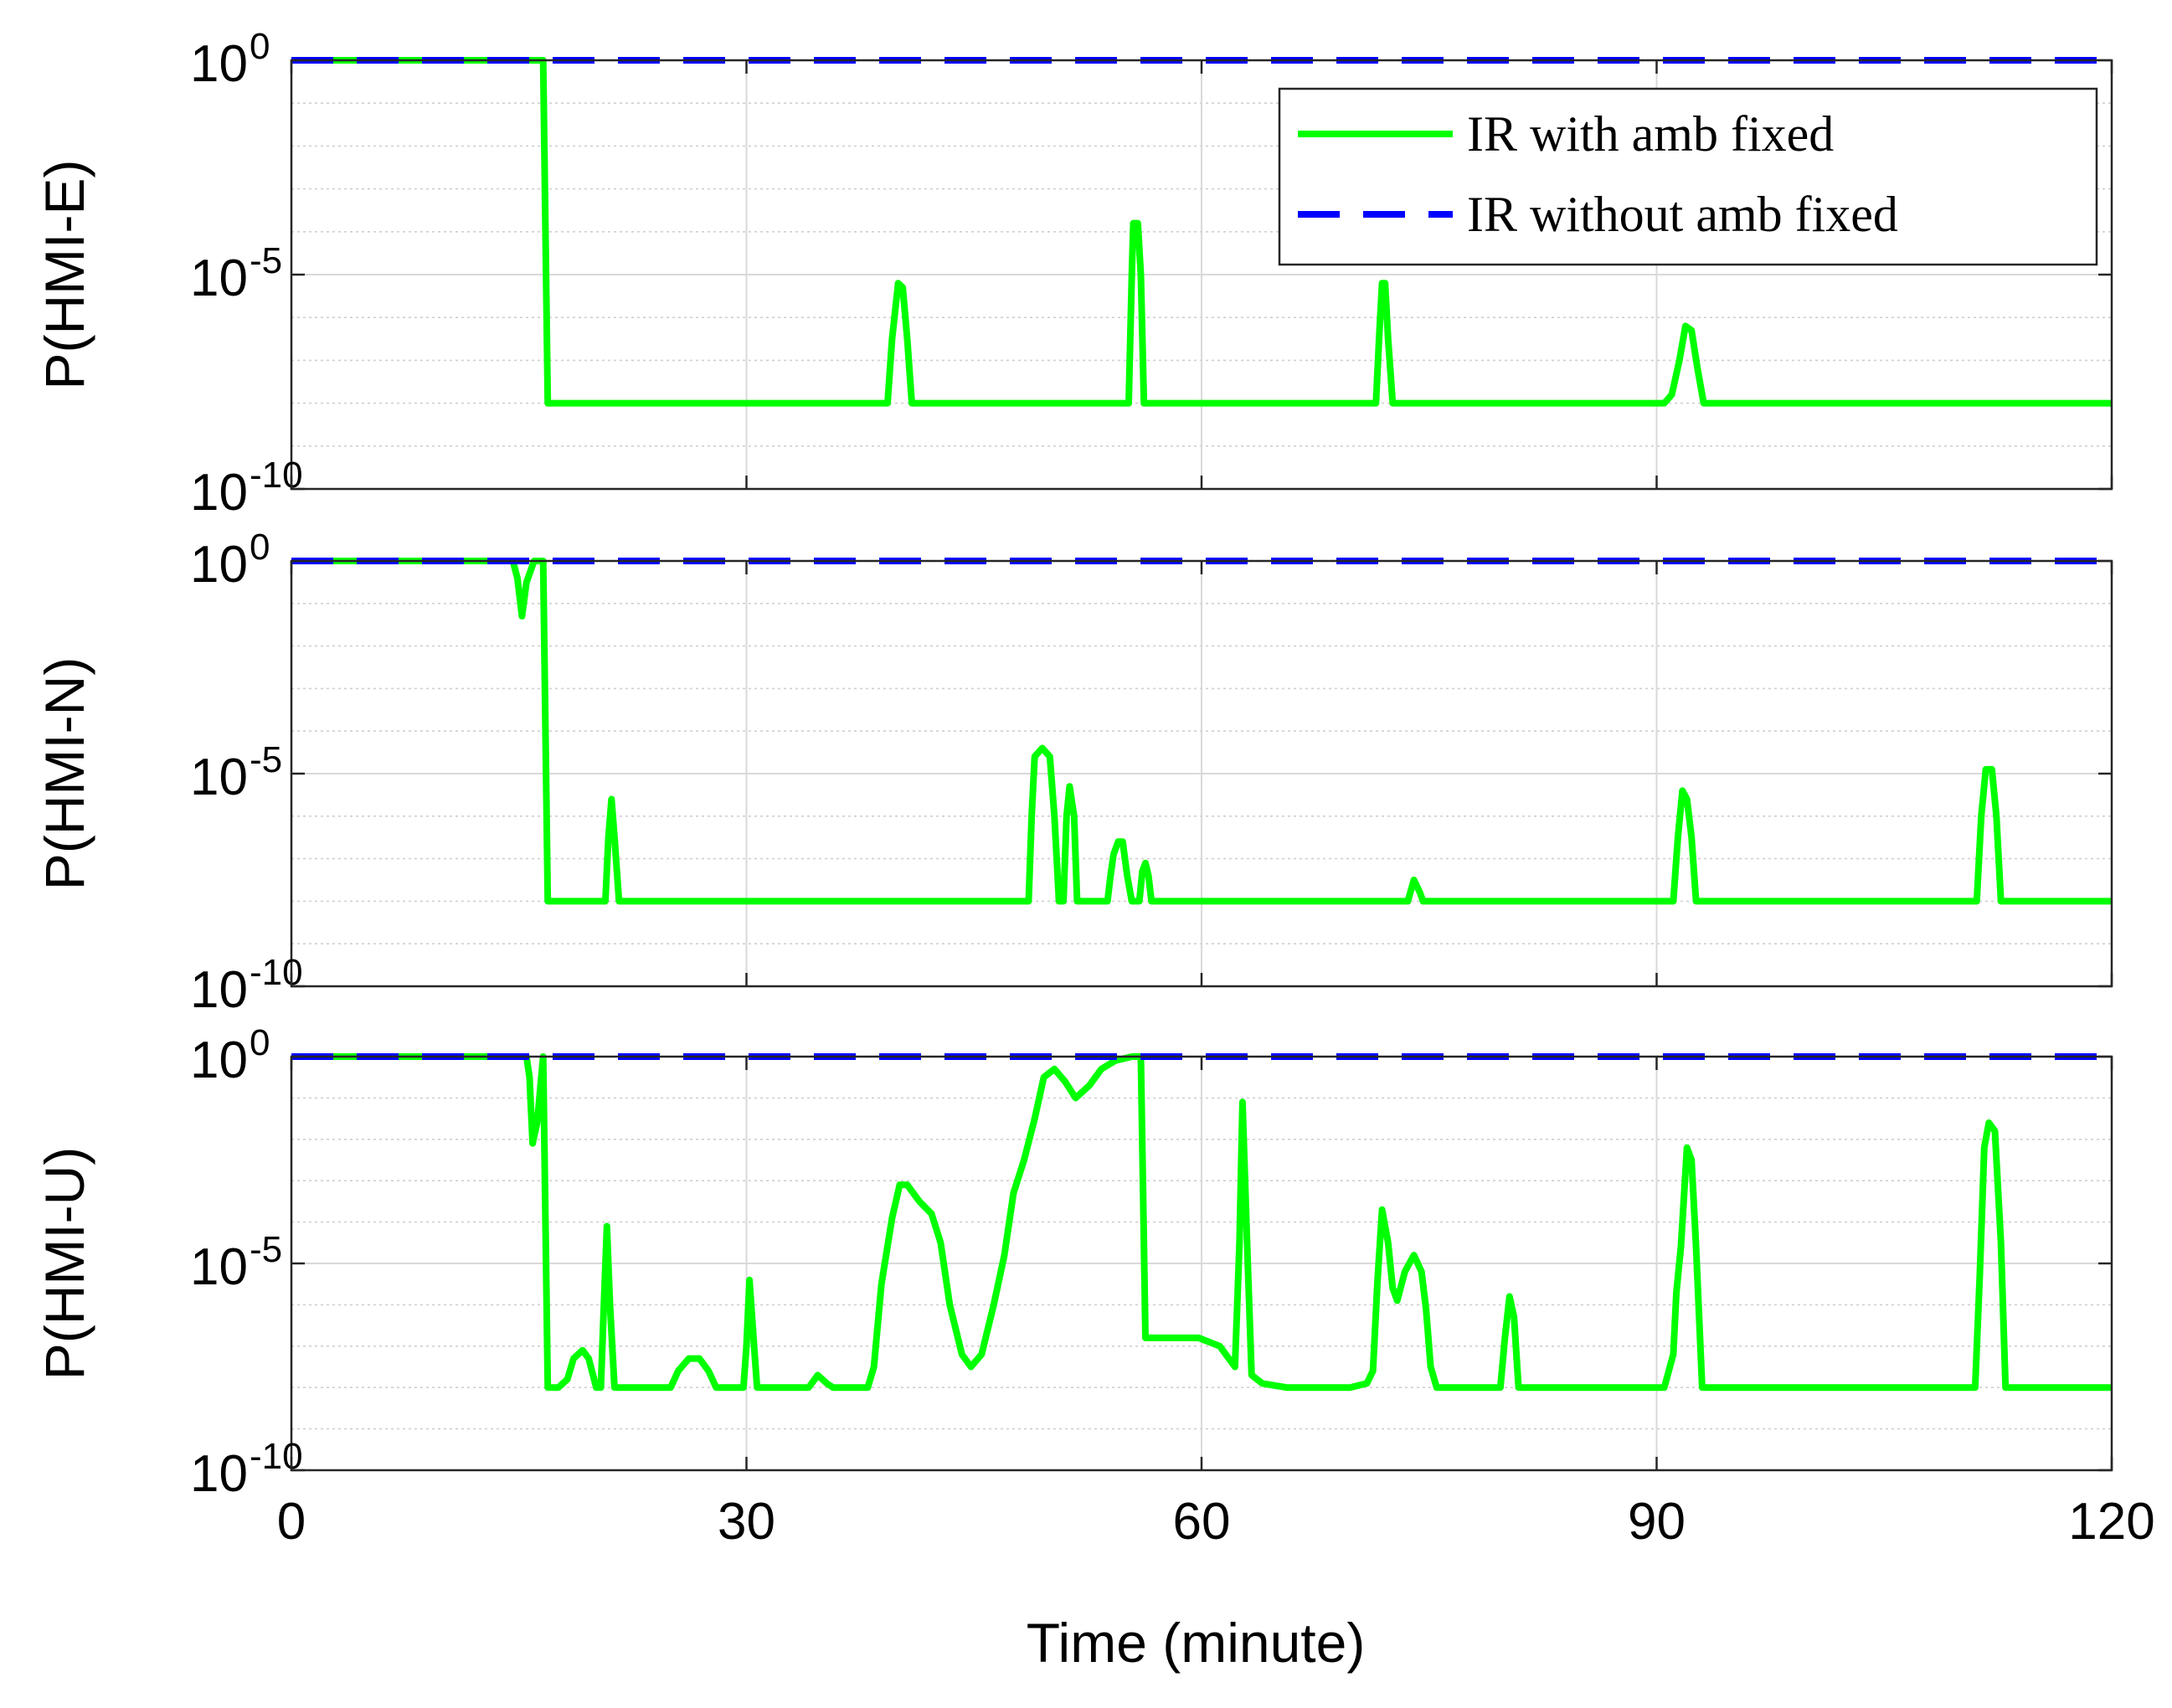 The image size is (2172, 1708). What do you see at coordinates (1657, 1522) in the screenshot?
I see `x-tick-label: 90` at bounding box center [1657, 1522].